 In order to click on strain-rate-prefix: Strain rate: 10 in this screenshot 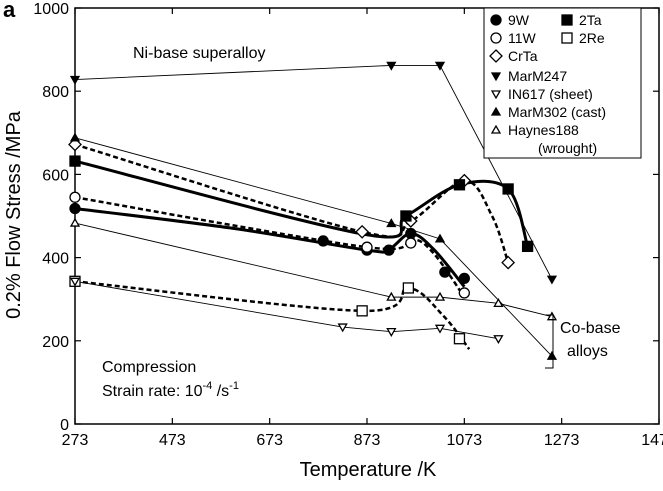, I will do `click(152, 391)`.